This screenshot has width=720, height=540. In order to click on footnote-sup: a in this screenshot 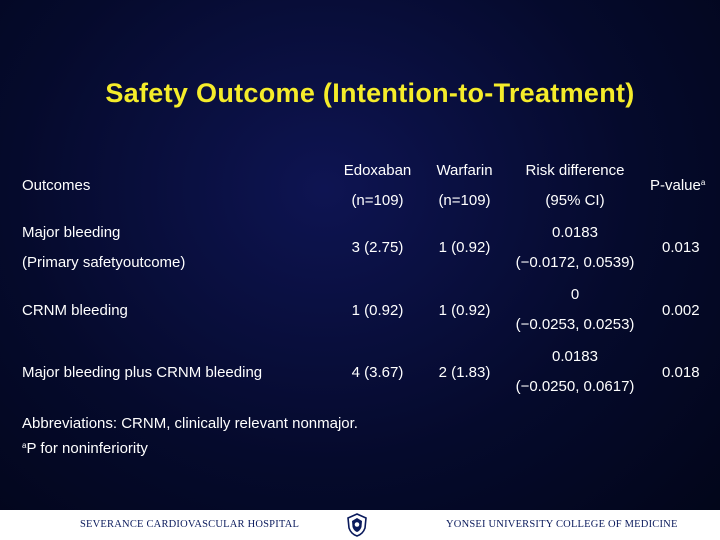, I will do `click(24, 445)`.